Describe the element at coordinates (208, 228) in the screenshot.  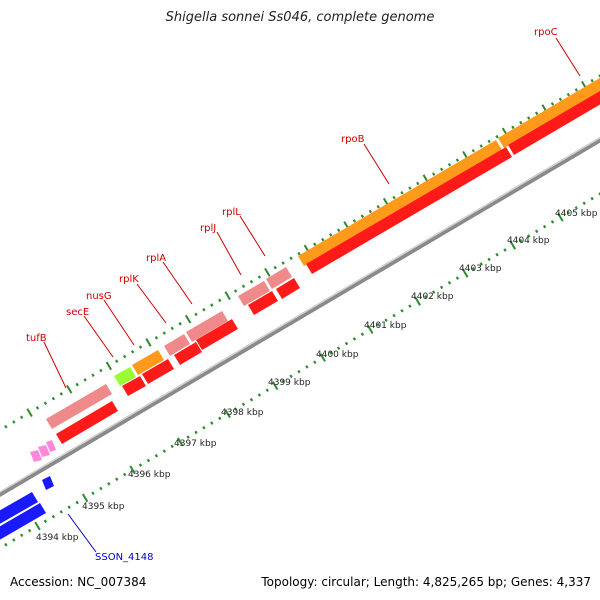
I see `gene-label-rplJ: rplJ` at that location.